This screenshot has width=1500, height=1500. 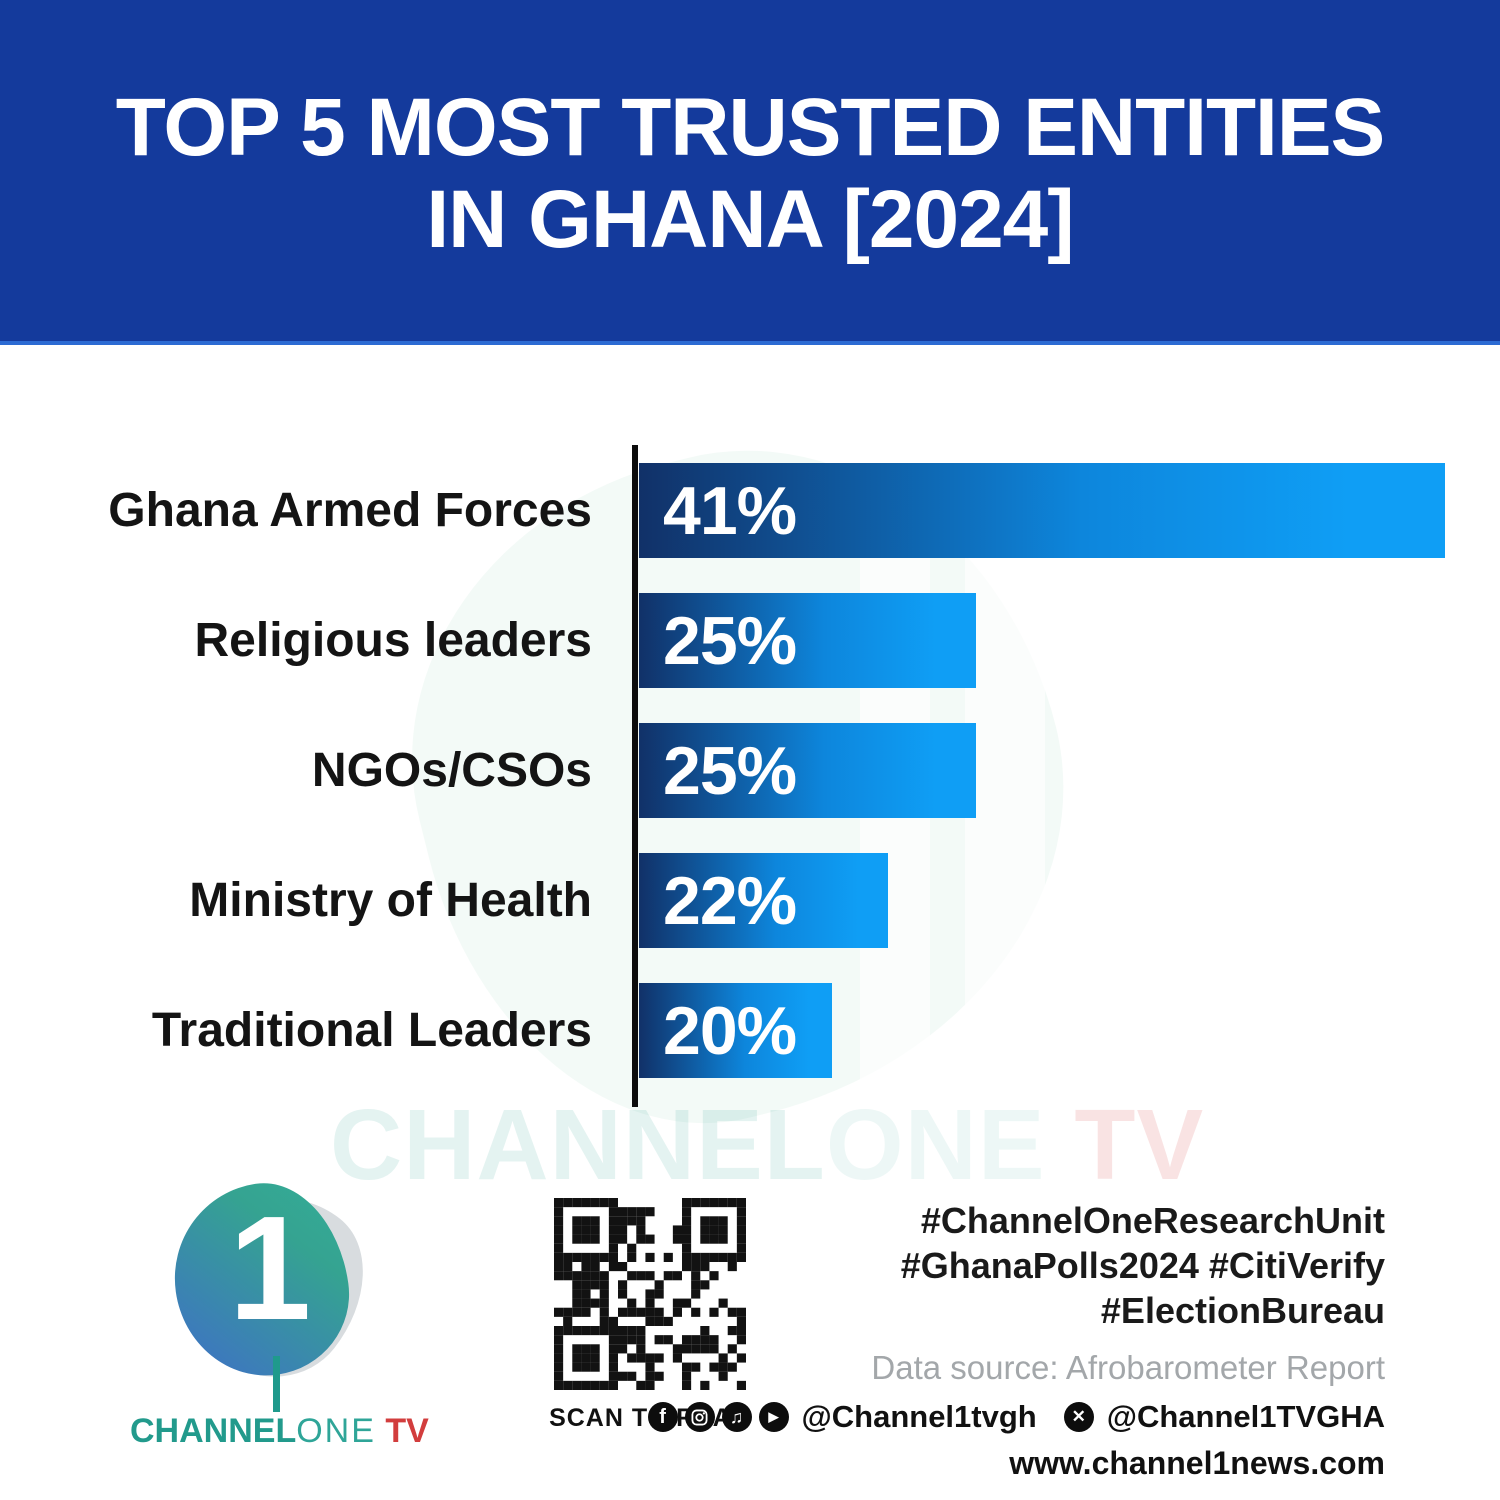 What do you see at coordinates (1005, 785) in the screenshot?
I see `watermark-stripe` at bounding box center [1005, 785].